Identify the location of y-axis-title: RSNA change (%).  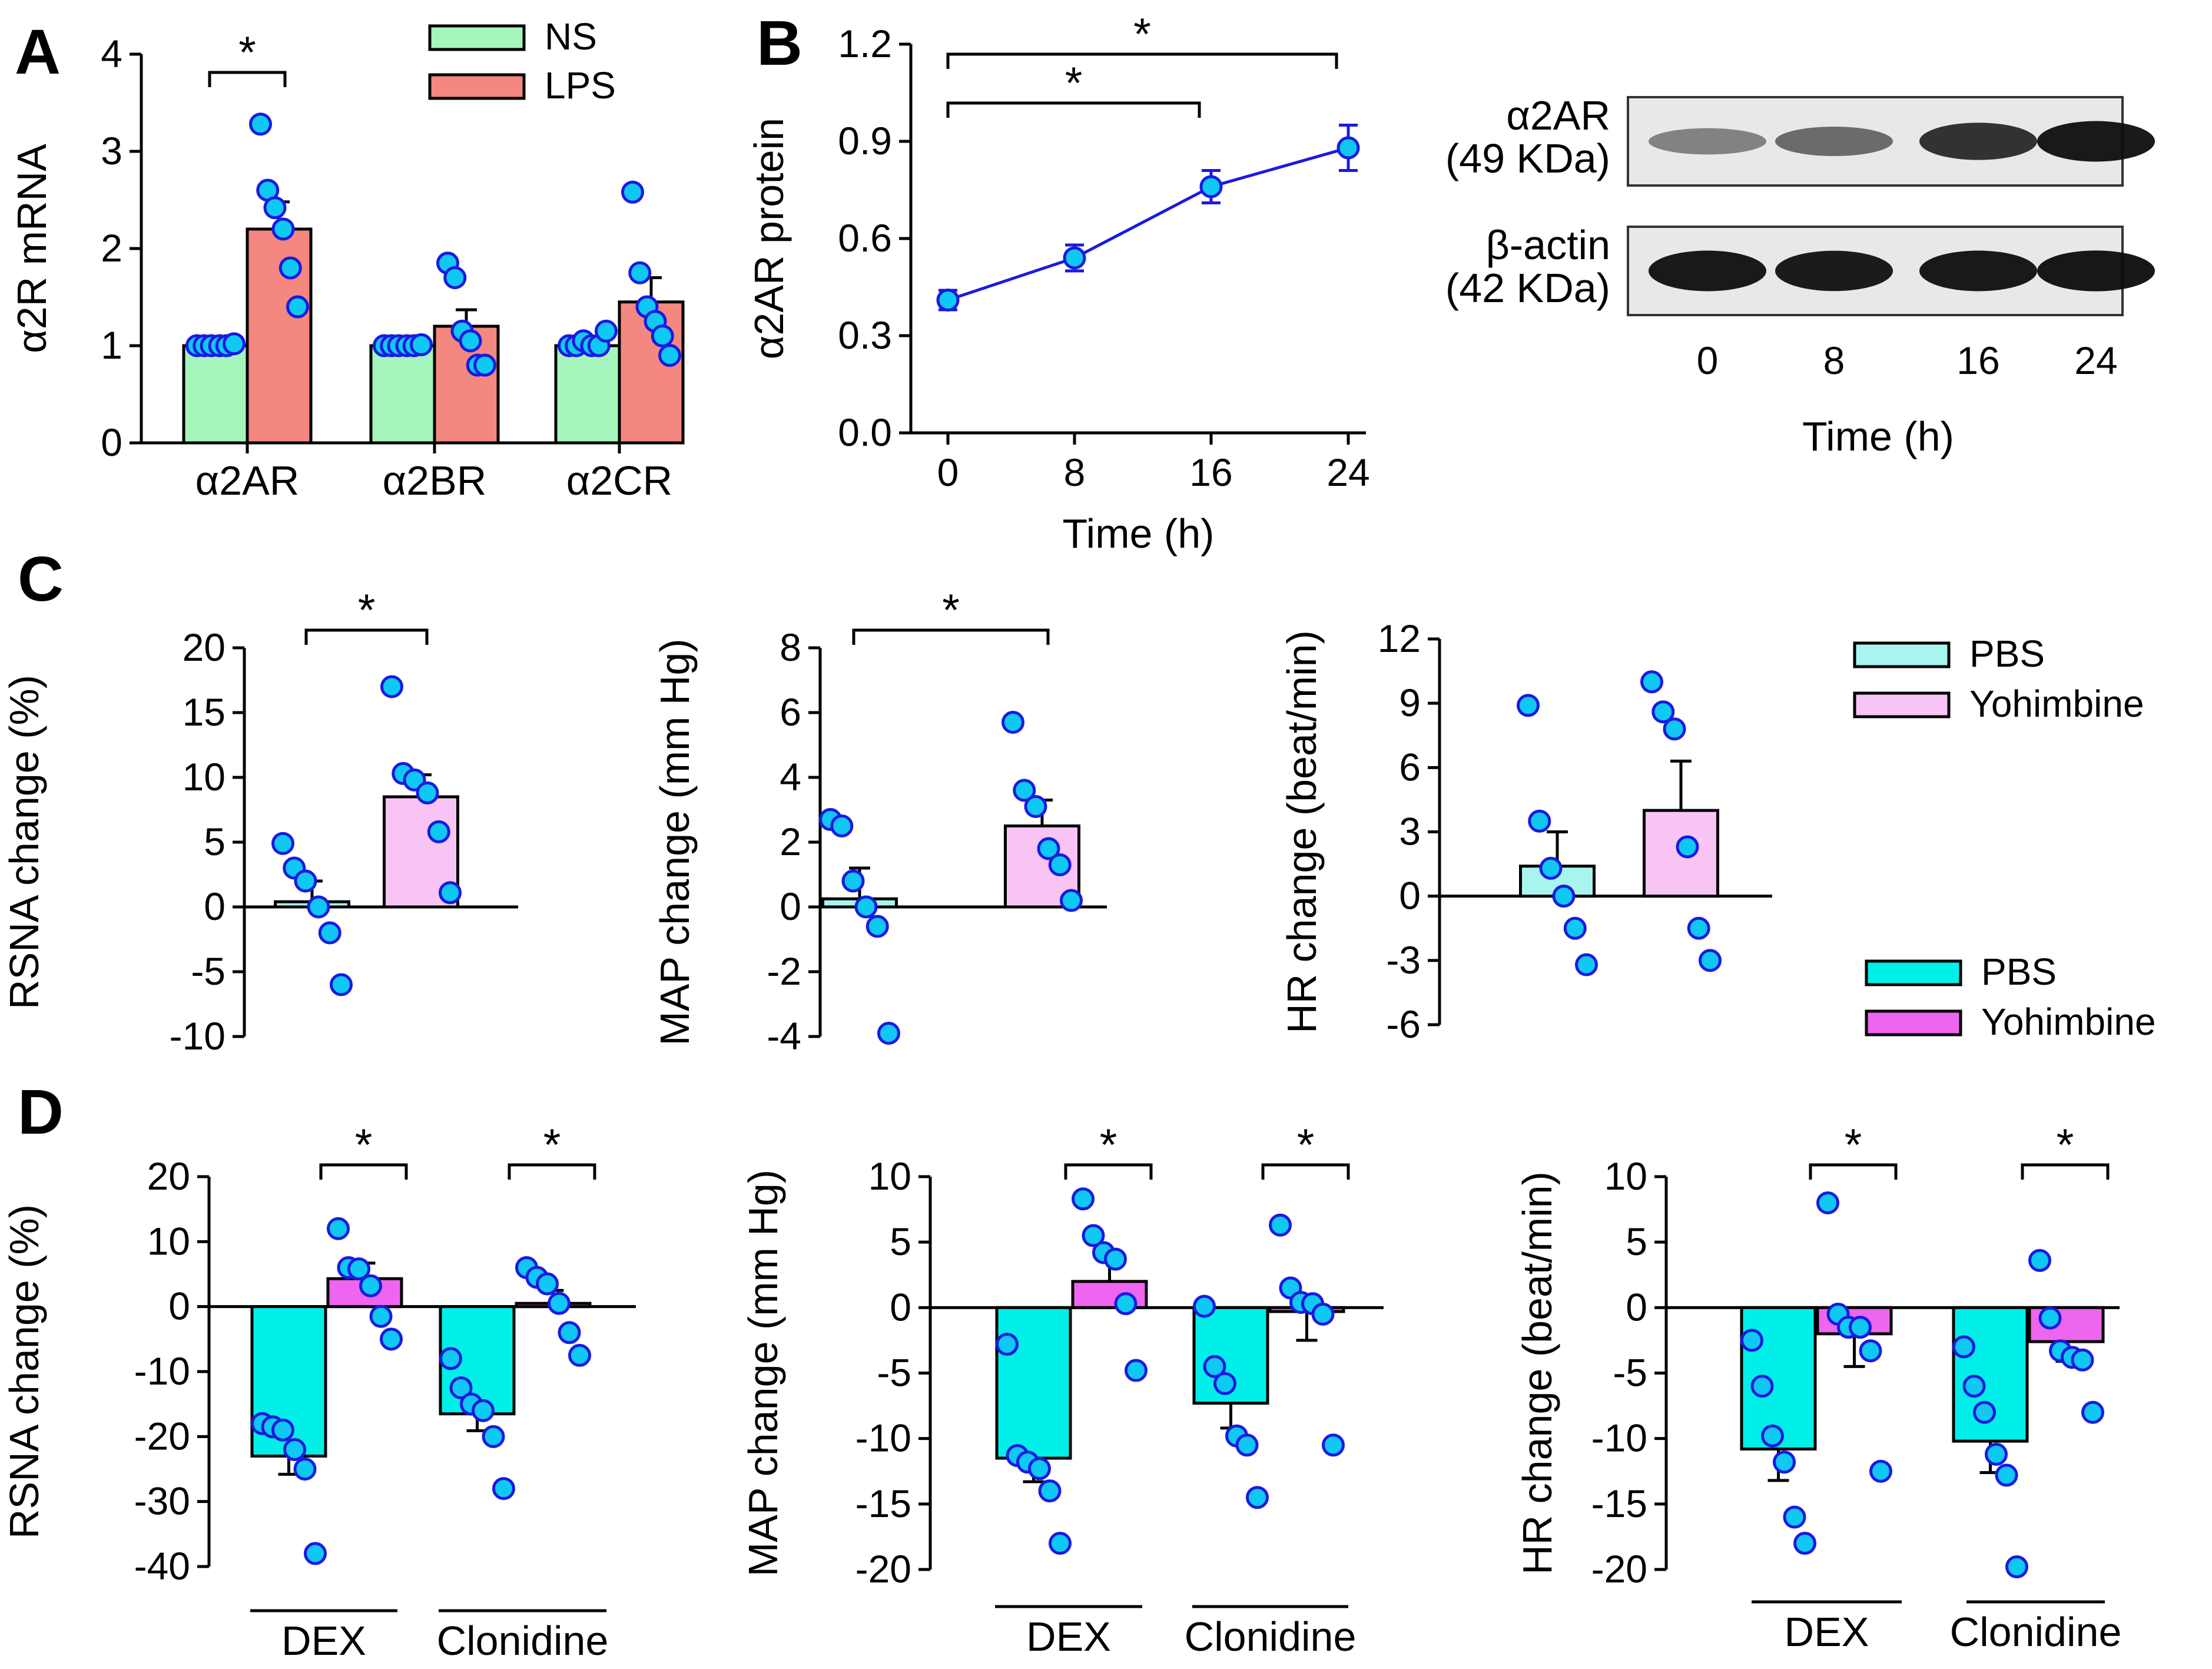
(24, 1371).